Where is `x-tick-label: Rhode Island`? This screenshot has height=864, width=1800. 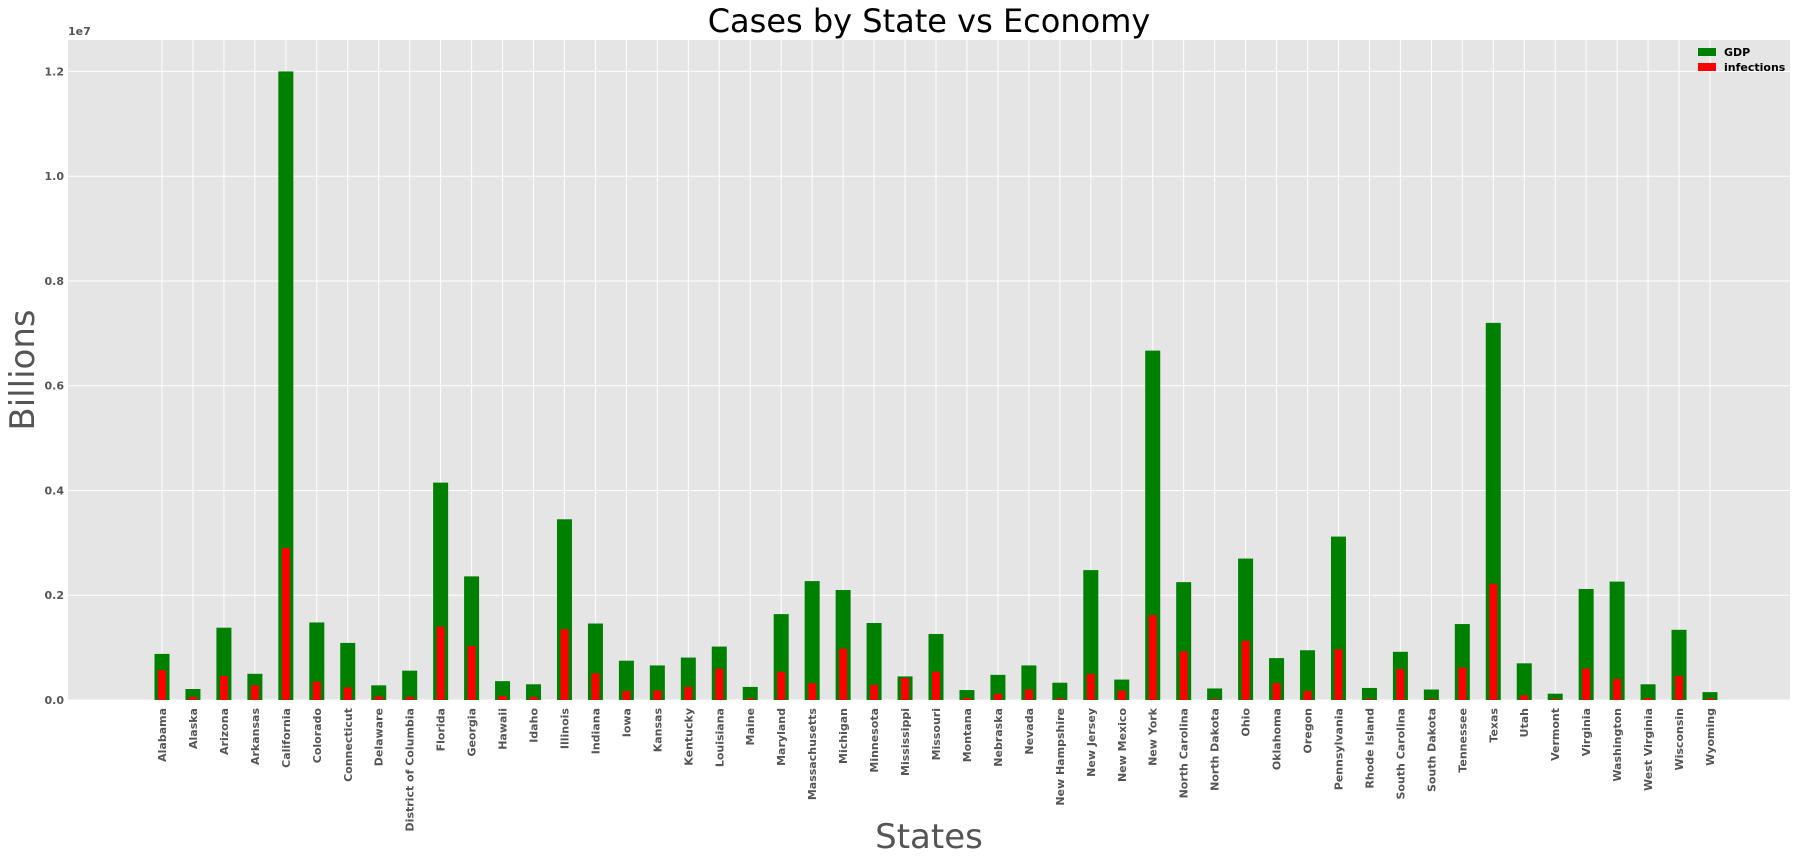 x-tick-label: Rhode Island is located at coordinates (1369, 748).